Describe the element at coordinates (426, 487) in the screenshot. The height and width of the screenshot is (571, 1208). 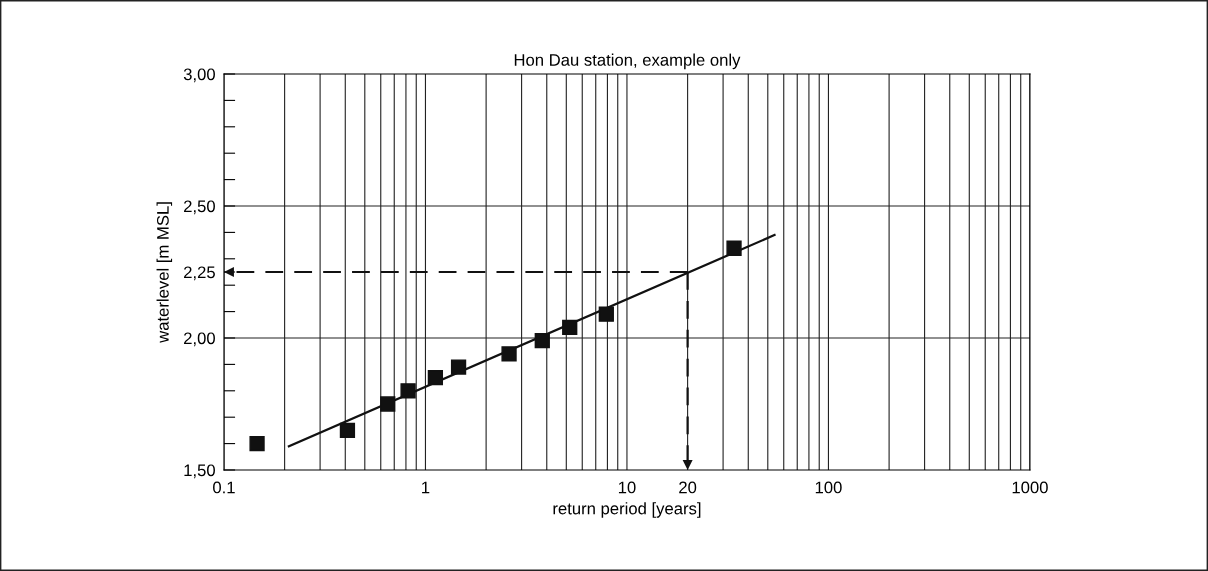
I see `x-tick-label: 1` at that location.